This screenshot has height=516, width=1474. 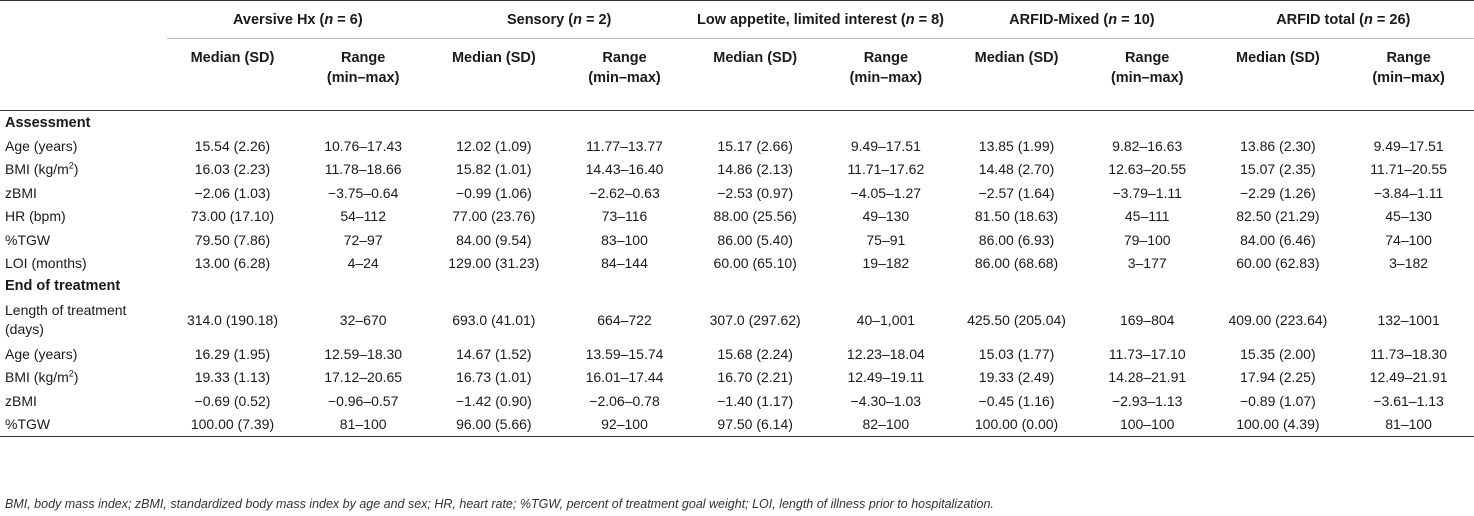 What do you see at coordinates (1408, 192) in the screenshot?
I see `table-cell: −3.84–1.11` at bounding box center [1408, 192].